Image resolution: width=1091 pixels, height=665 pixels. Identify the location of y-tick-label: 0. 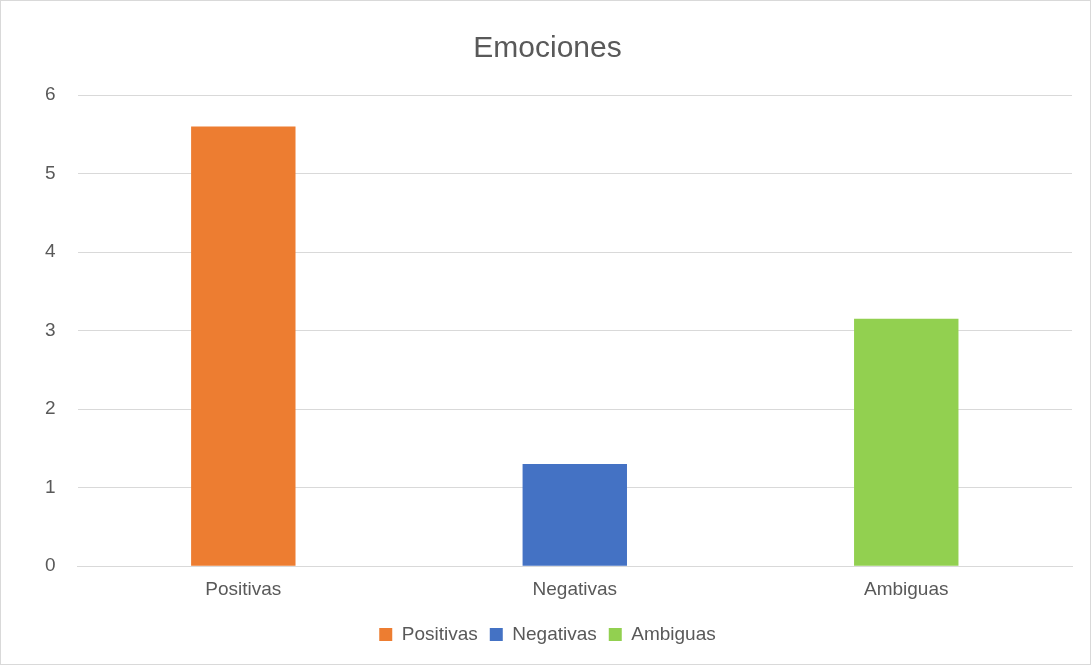
(50, 565).